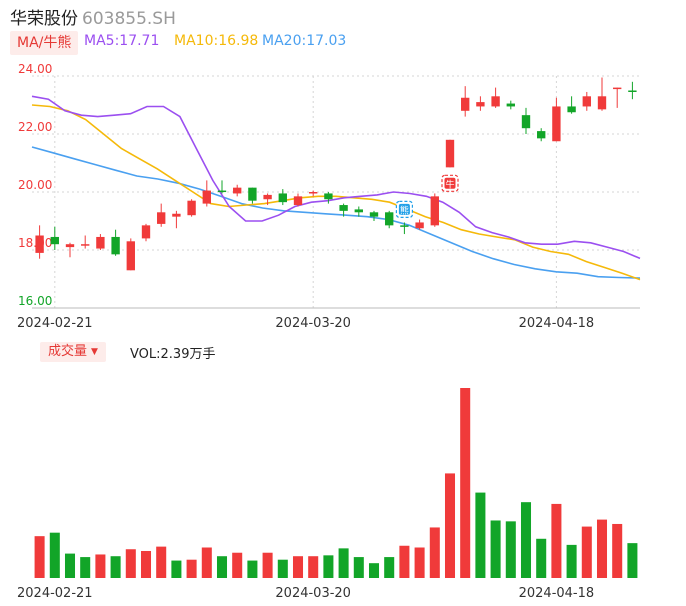 Image resolution: width=686 pixels, height=606 pixels. Describe the element at coordinates (55, 593) in the screenshot. I see `volume-x-tick-label: 2024-02-21` at that location.